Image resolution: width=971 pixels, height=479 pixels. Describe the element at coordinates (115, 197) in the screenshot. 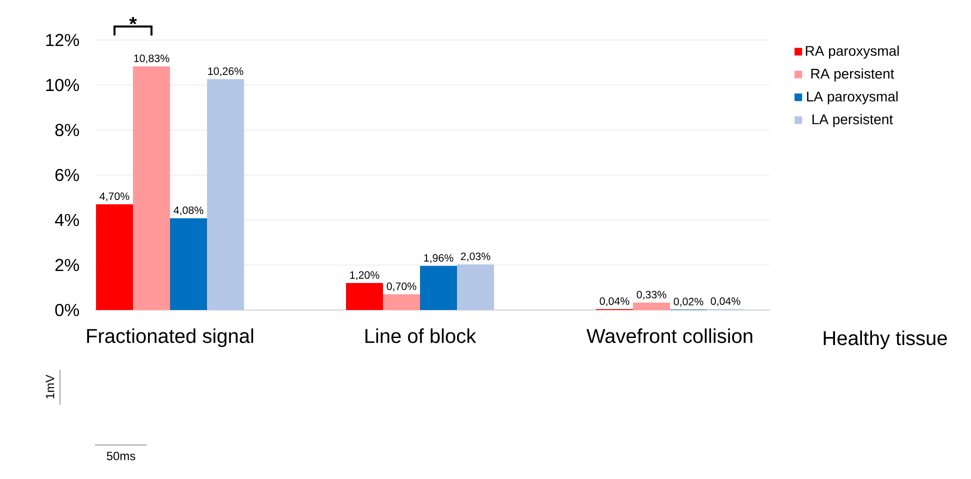

I see `data-label: 4,70%` at that location.